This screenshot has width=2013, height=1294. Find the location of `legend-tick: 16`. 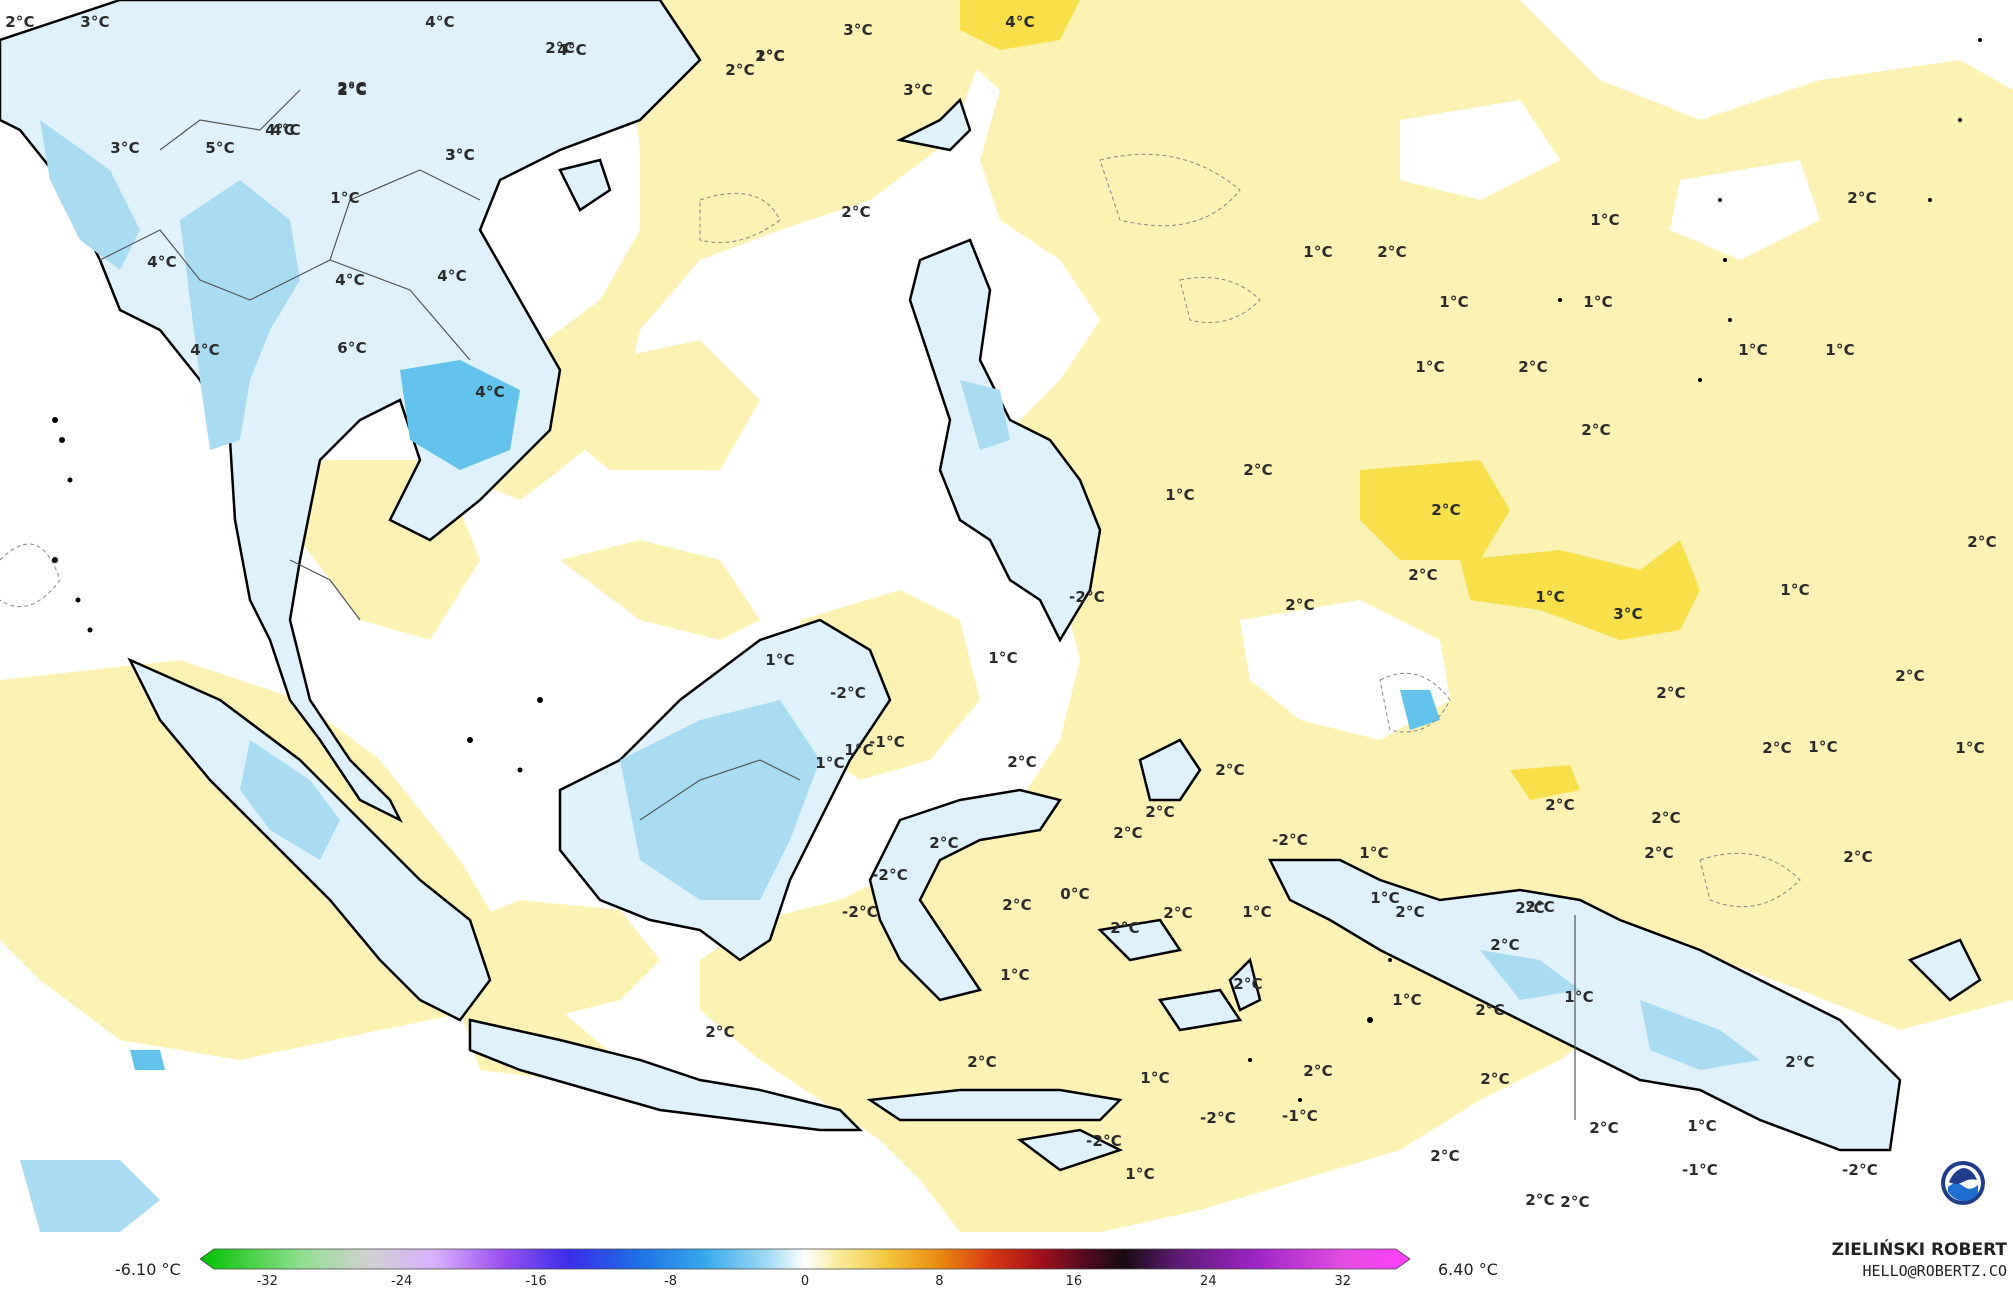

legend-tick: 16 is located at coordinates (1074, 1281).